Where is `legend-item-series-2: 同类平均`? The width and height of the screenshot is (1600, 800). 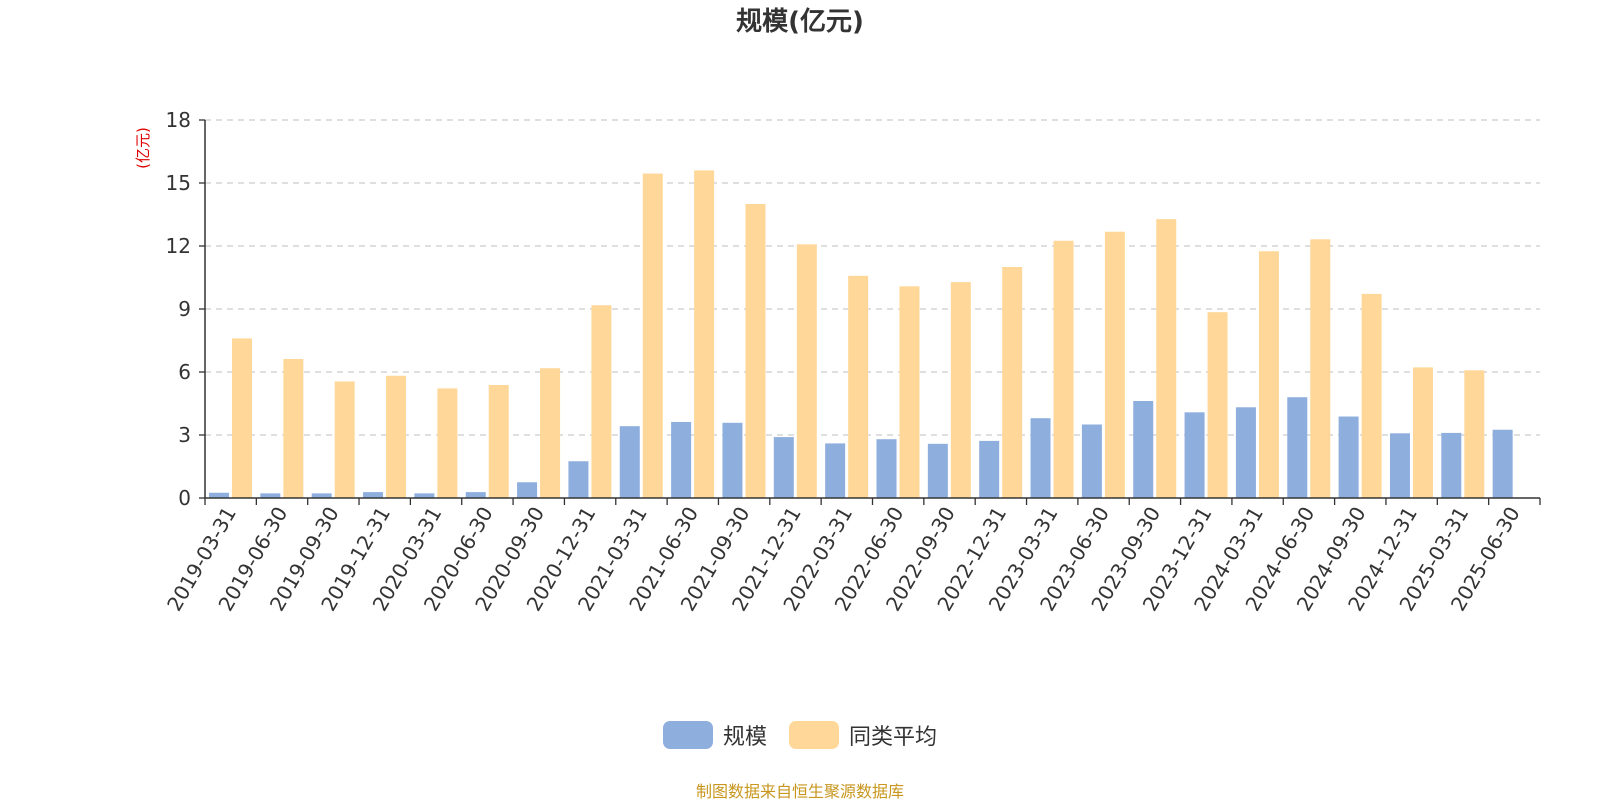
legend-item-series-2: 同类平均 is located at coordinates (863, 735).